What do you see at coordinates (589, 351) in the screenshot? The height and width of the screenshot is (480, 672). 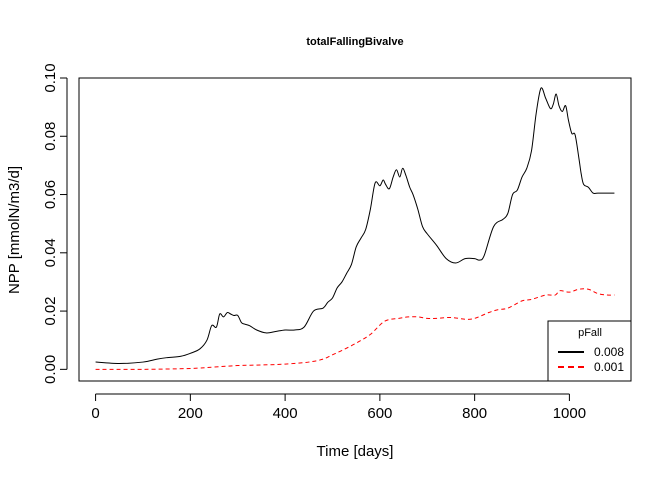 I see `legend: pFall 0.008 0.001` at bounding box center [589, 351].